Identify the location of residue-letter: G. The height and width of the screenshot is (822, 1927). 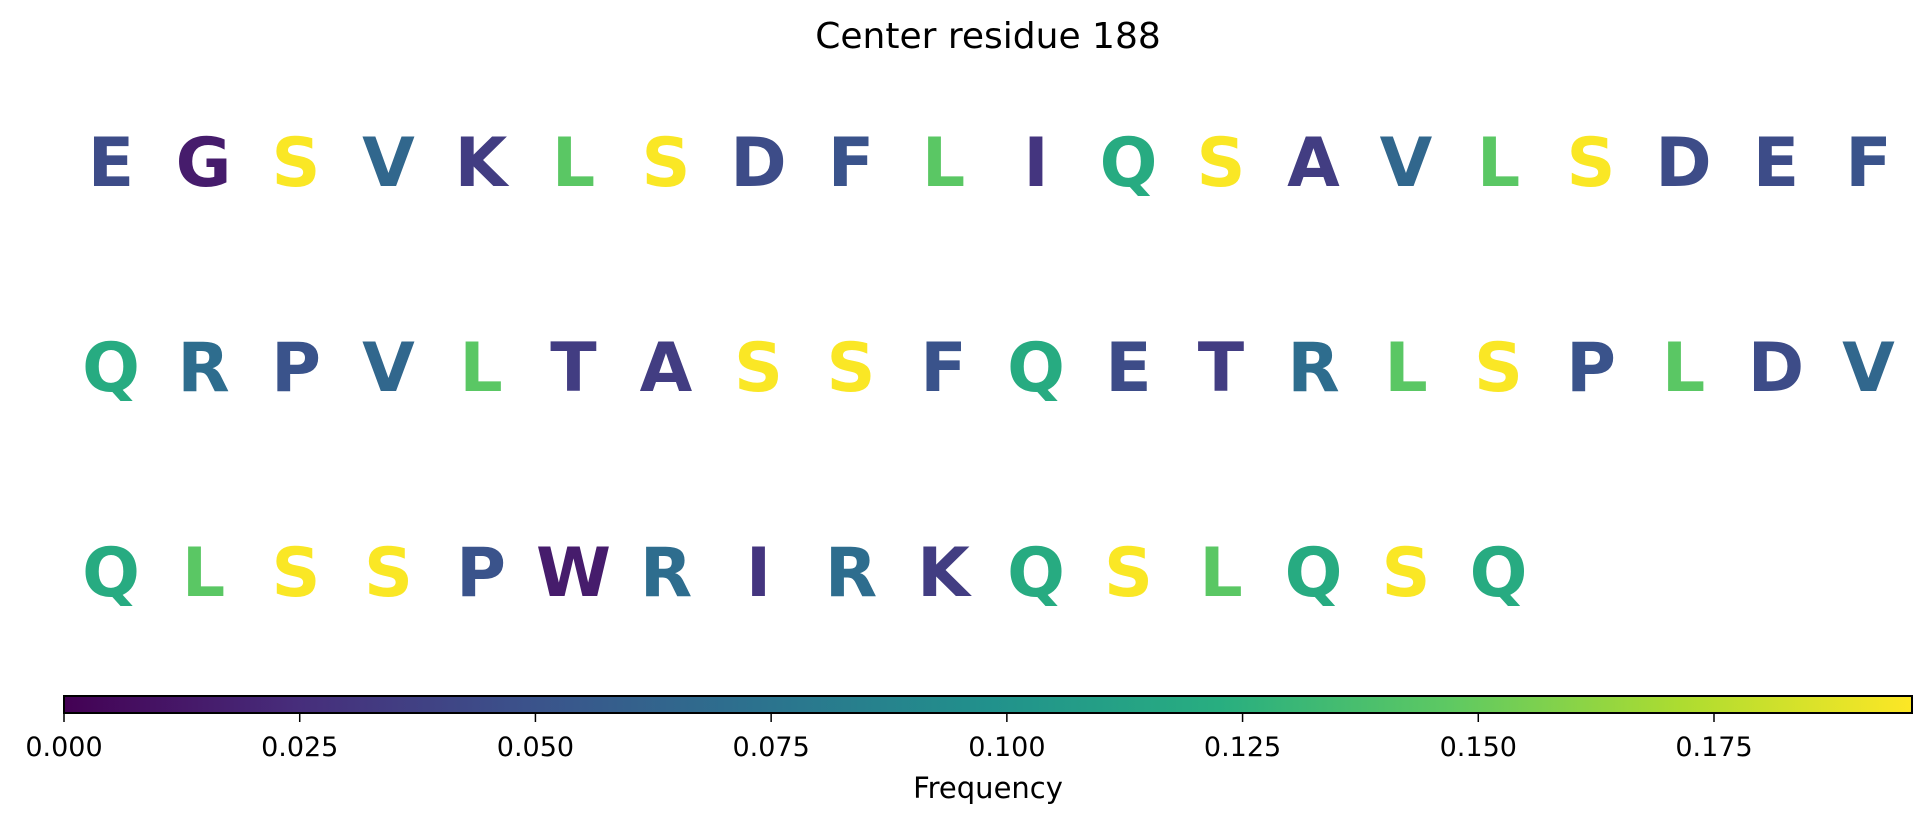
(204, 163).